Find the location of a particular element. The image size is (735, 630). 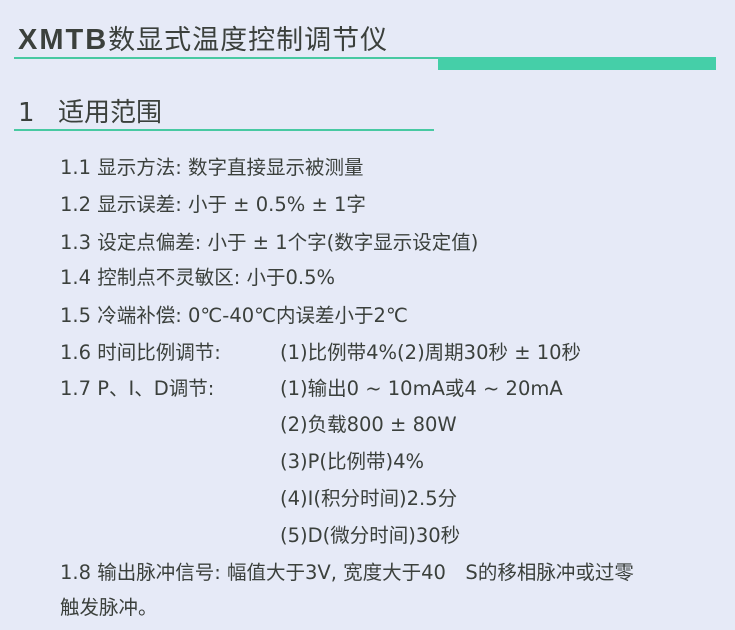

title-rule is located at coordinates (226, 58).